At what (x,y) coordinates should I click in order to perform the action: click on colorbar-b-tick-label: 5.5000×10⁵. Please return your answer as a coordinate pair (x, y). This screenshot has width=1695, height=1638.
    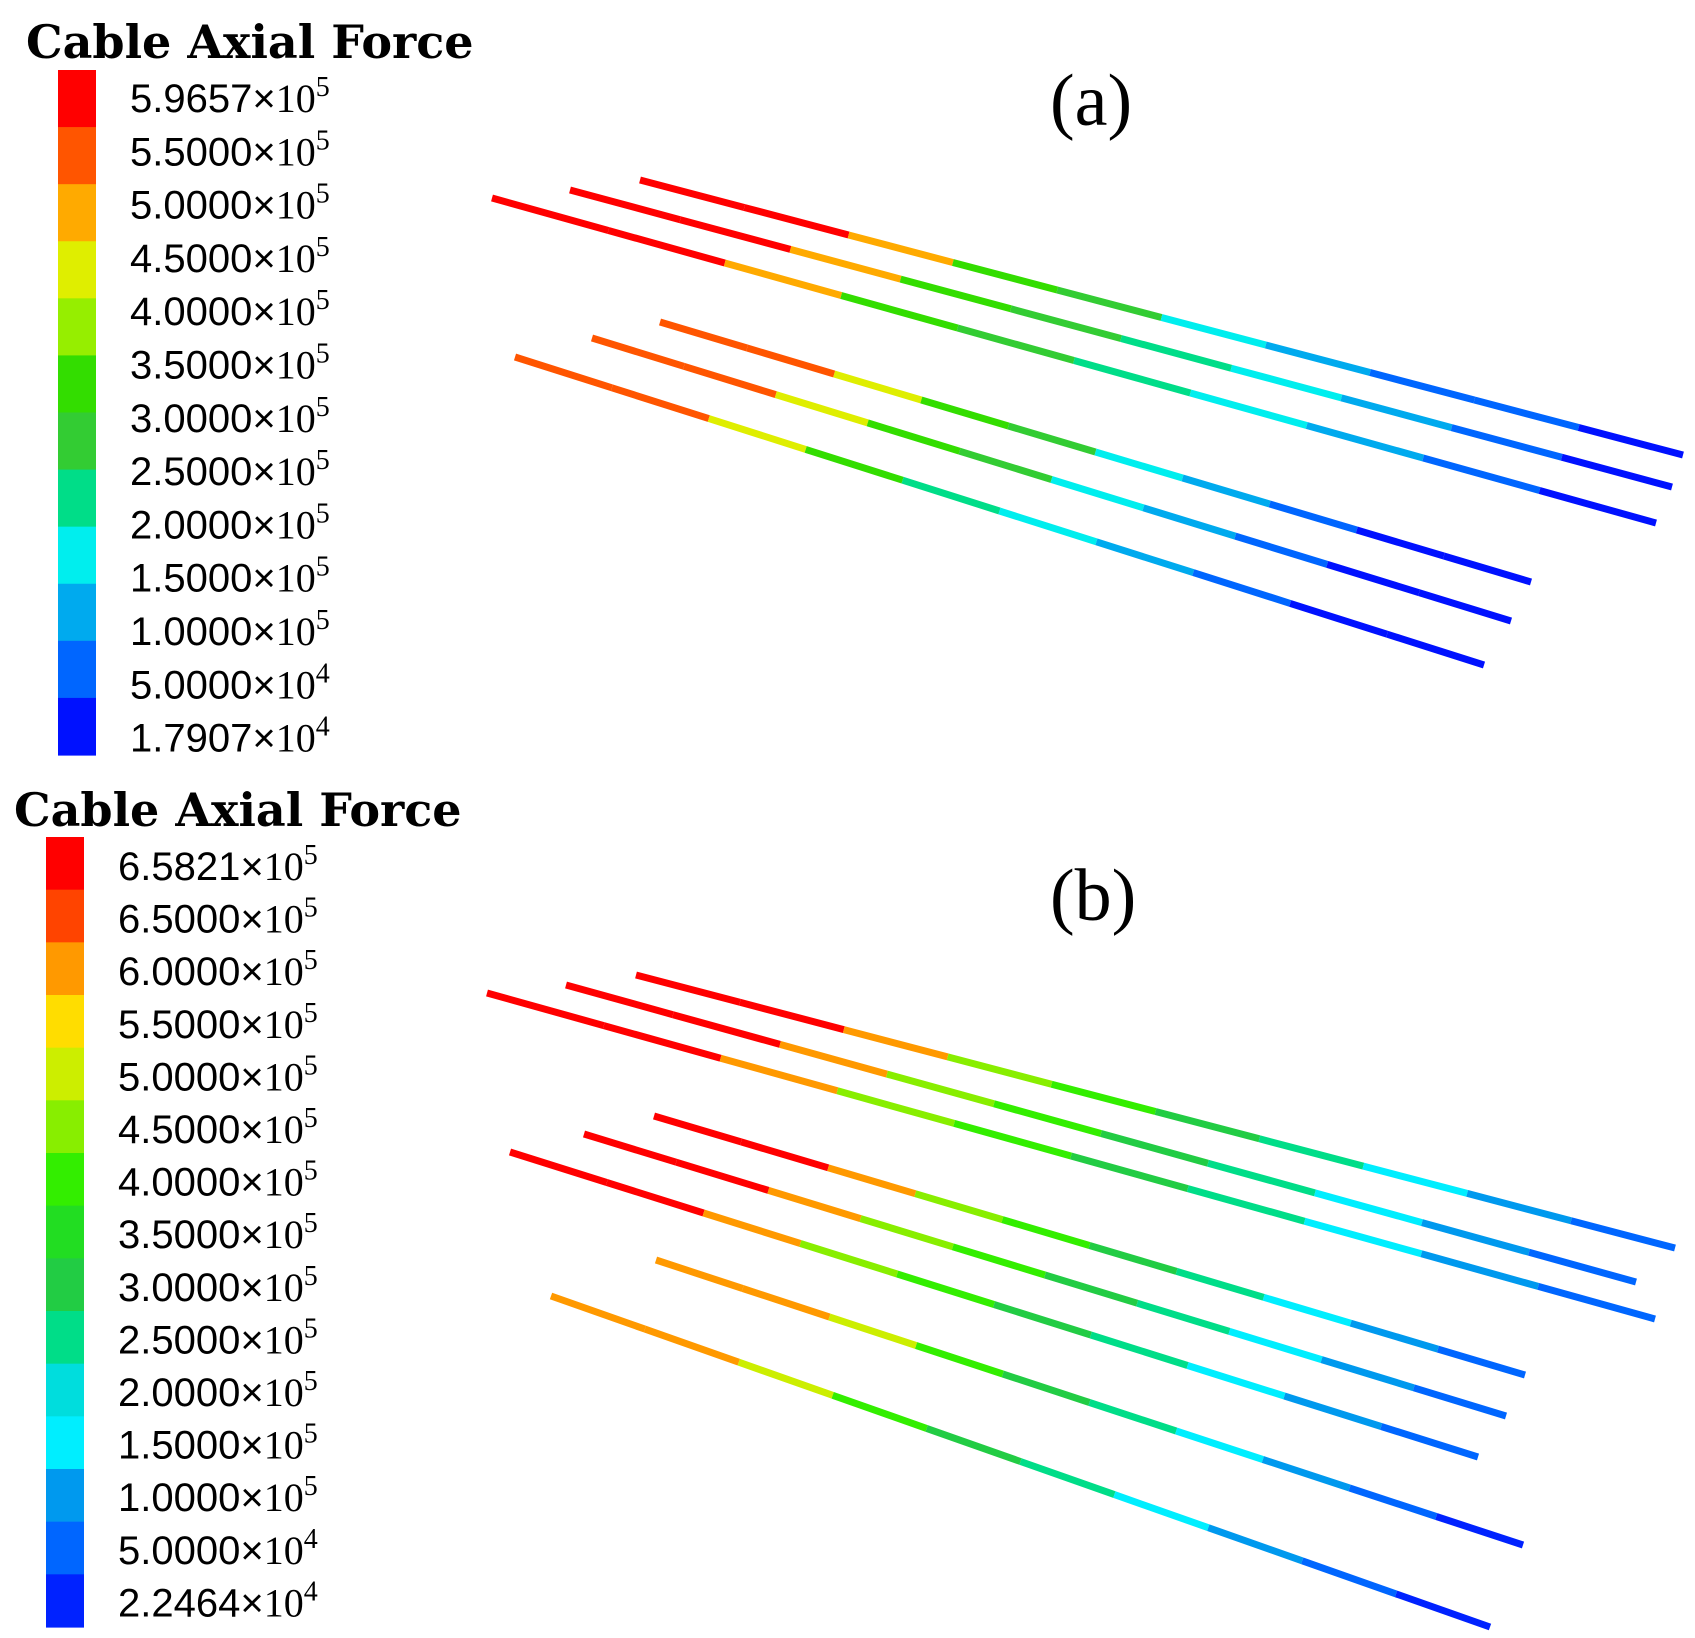
    Looking at the image, I should click on (218, 1022).